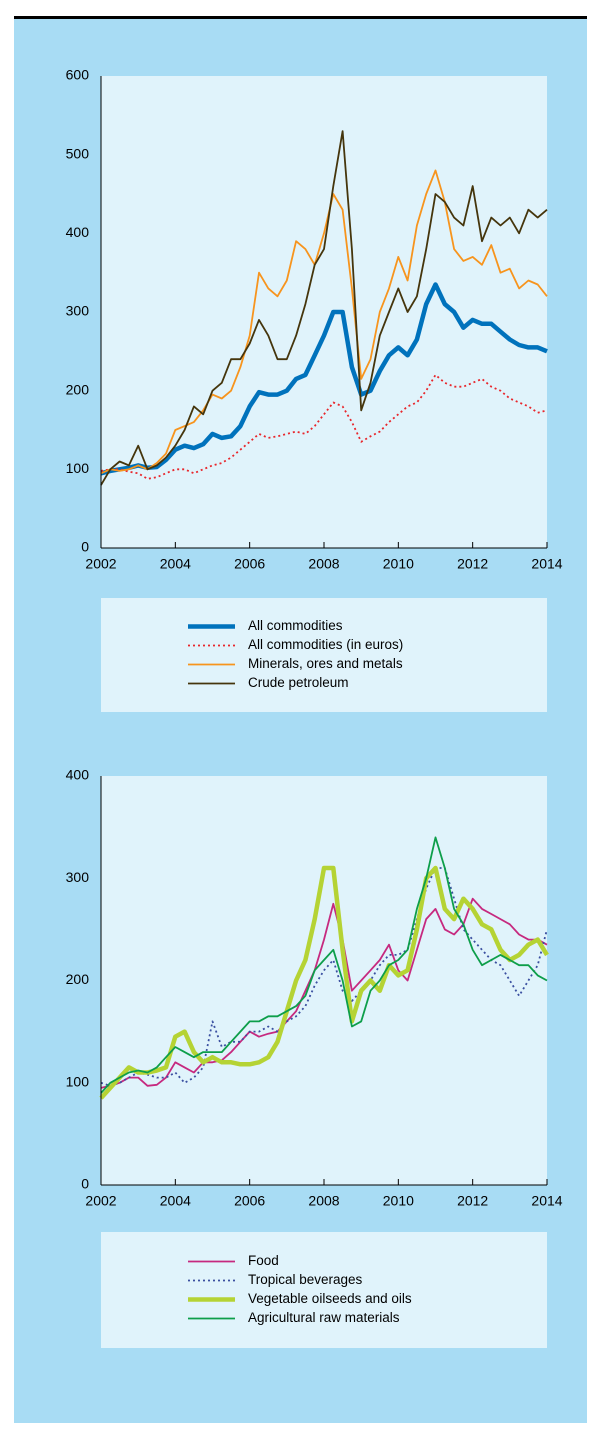 This screenshot has height=1440, width=601. What do you see at coordinates (295, 625) in the screenshot?
I see `legend-label: All commodities` at bounding box center [295, 625].